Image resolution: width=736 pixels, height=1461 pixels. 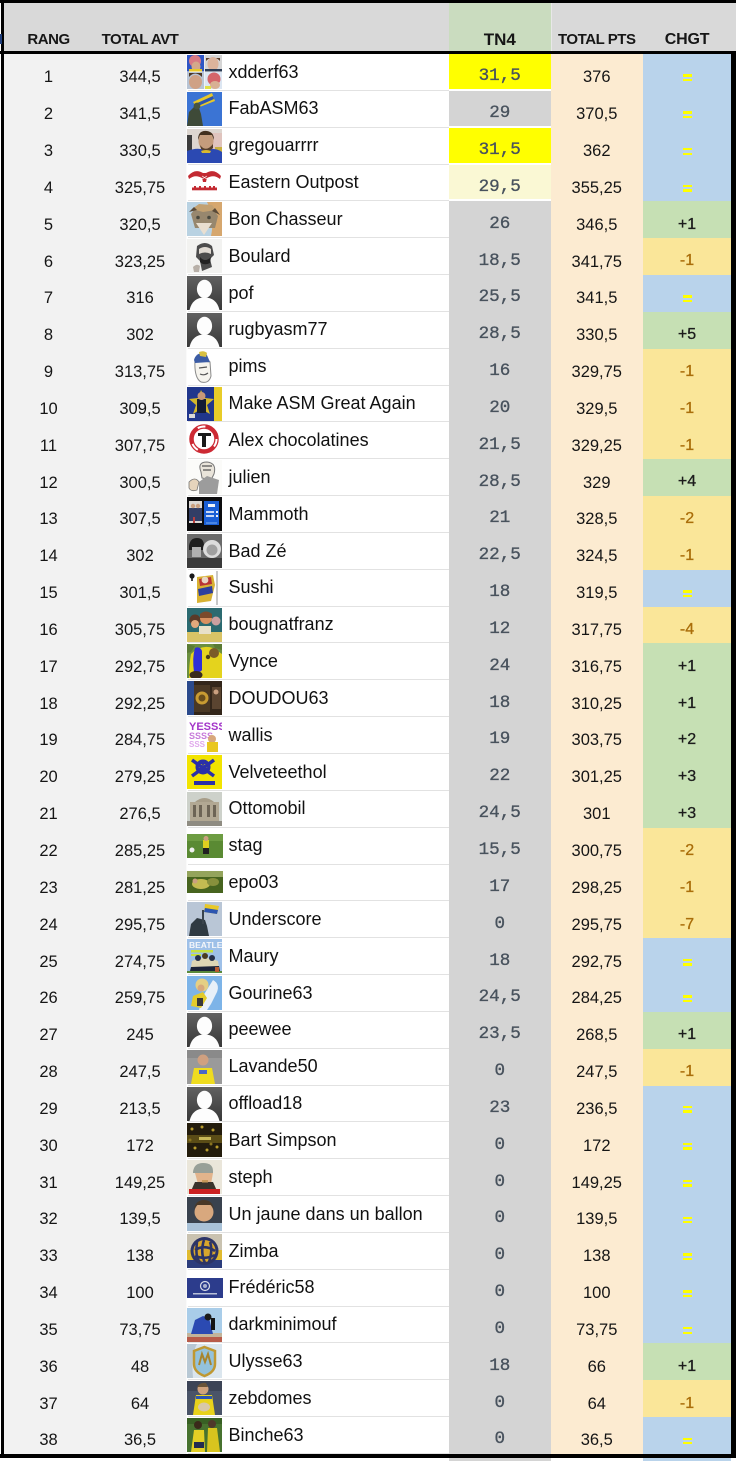 I want to click on svg-text: SSS, so click(x=197, y=744).